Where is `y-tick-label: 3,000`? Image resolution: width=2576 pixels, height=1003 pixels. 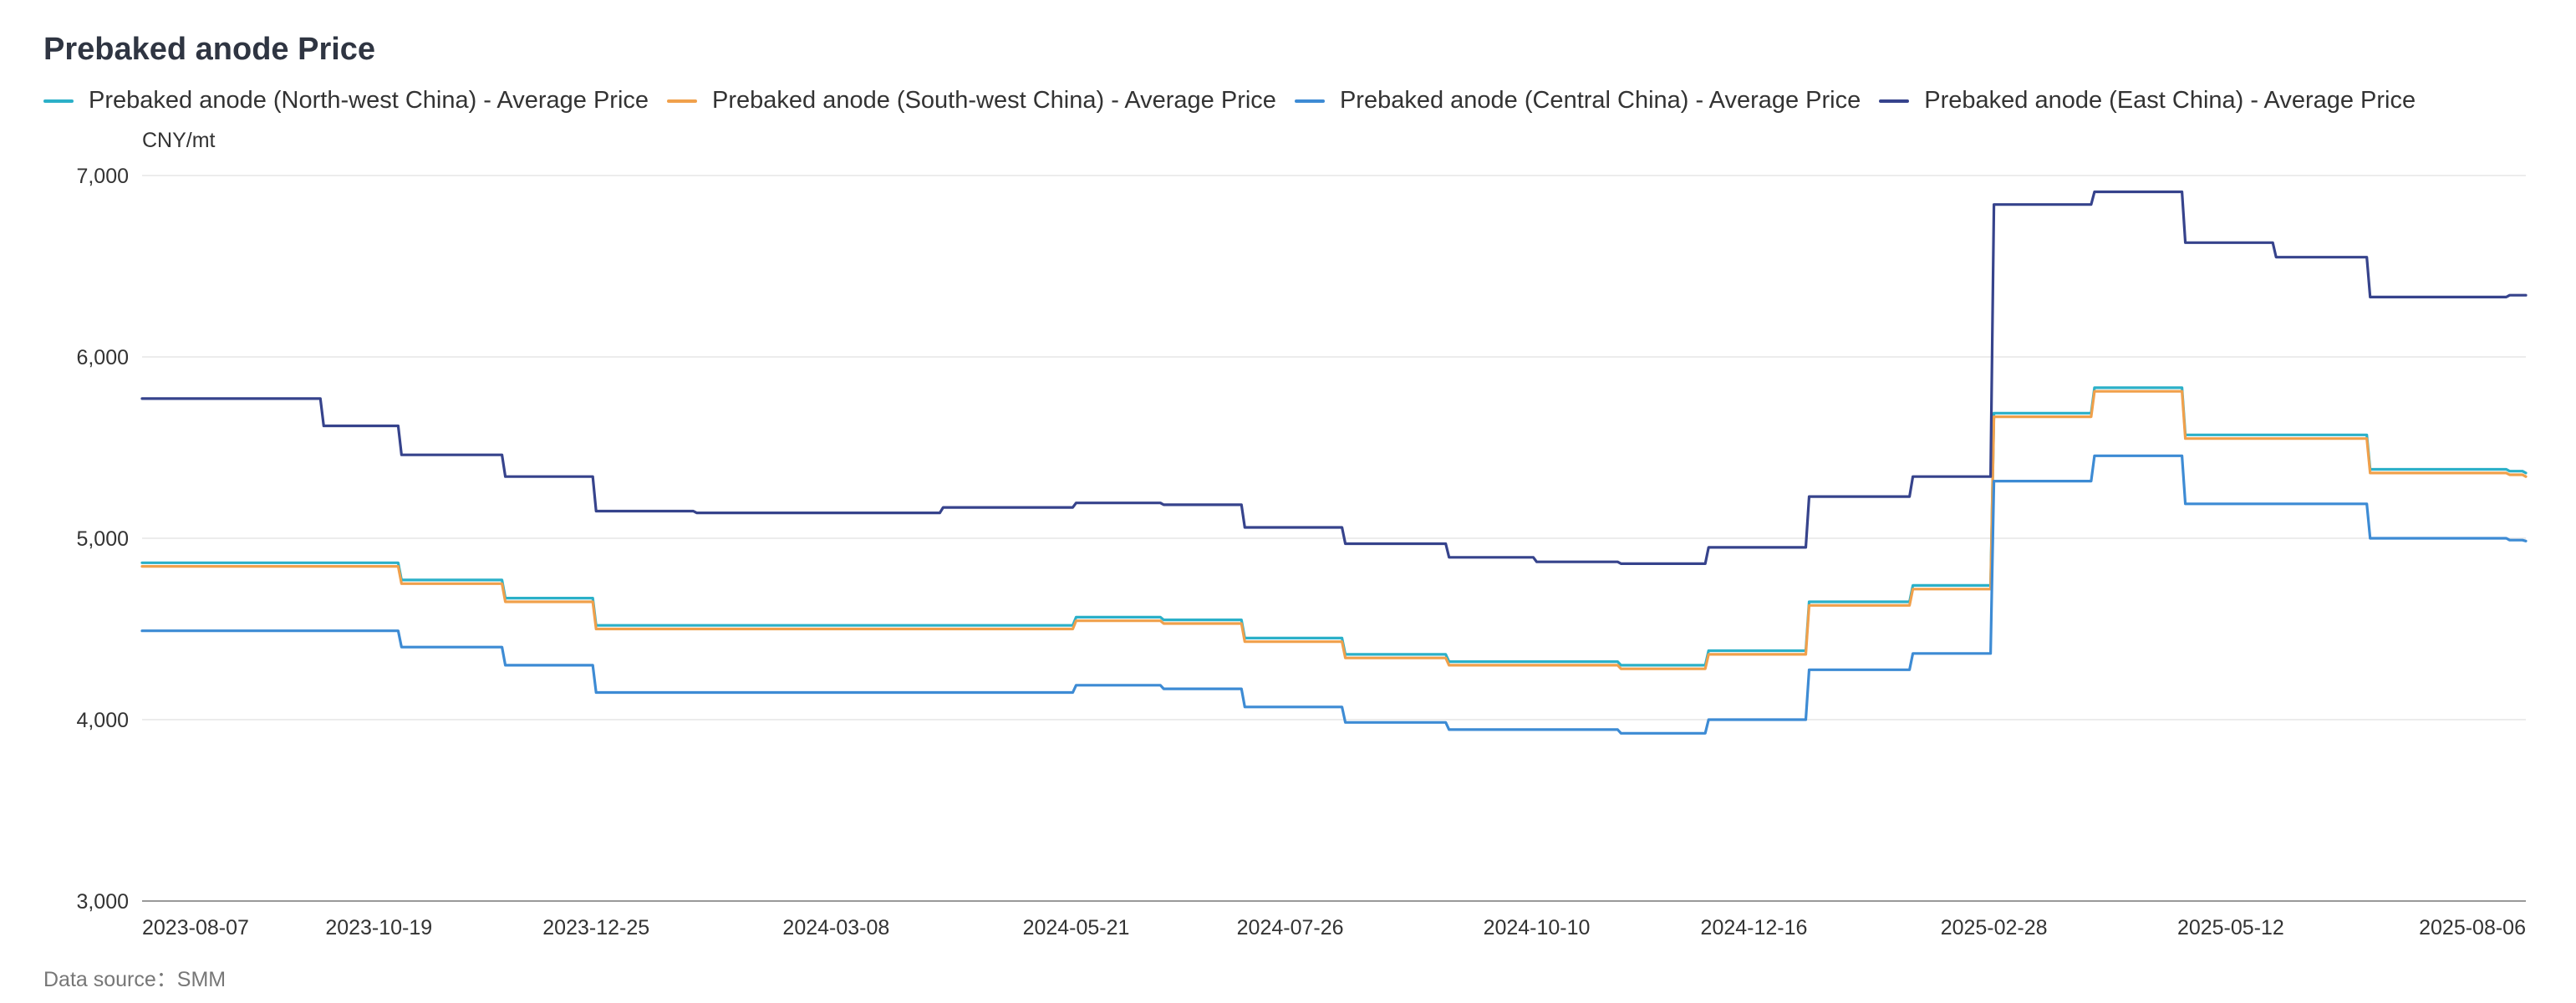
y-tick-label: 3,000 is located at coordinates (102, 902).